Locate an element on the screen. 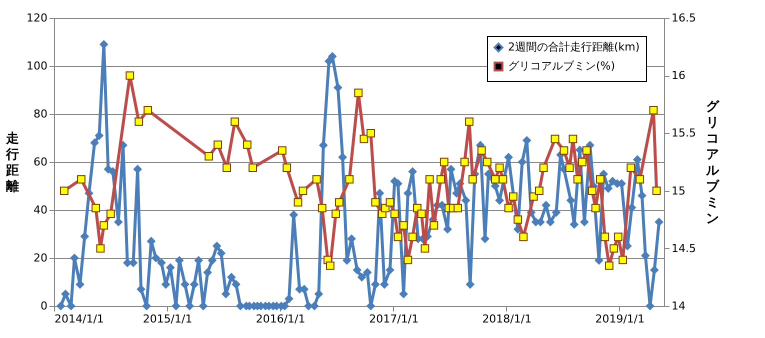 The image size is (765, 338). x-tick-label: 2018/1/1 is located at coordinates (507, 319).